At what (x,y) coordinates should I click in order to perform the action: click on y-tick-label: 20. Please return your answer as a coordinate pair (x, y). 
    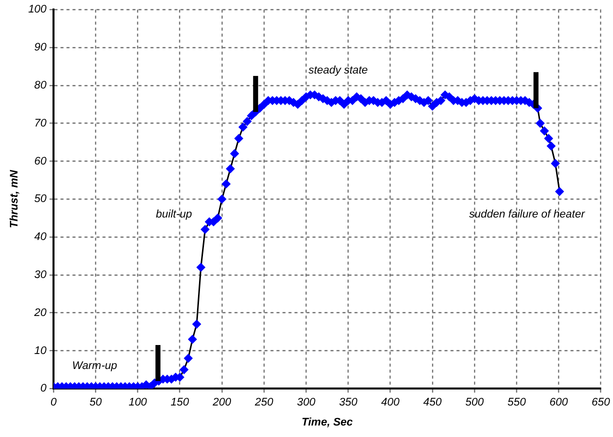
    Looking at the image, I should click on (40, 312).